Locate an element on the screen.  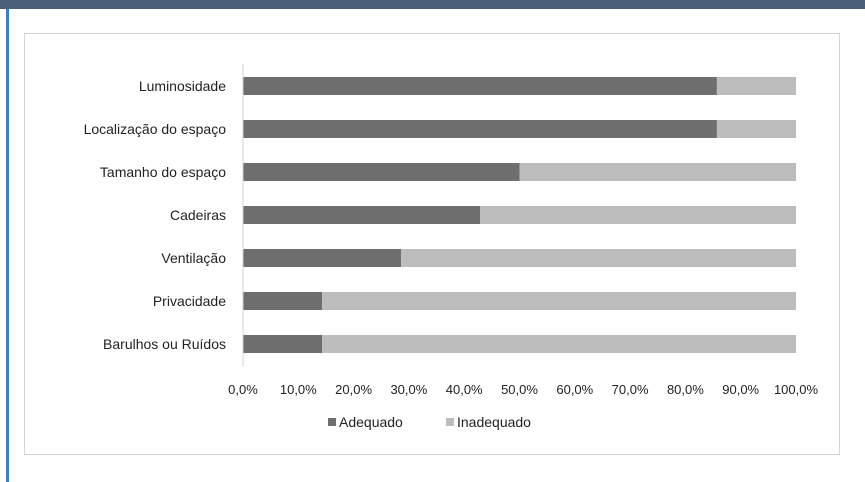
category-label: Tamanho do espaço is located at coordinates (163, 172).